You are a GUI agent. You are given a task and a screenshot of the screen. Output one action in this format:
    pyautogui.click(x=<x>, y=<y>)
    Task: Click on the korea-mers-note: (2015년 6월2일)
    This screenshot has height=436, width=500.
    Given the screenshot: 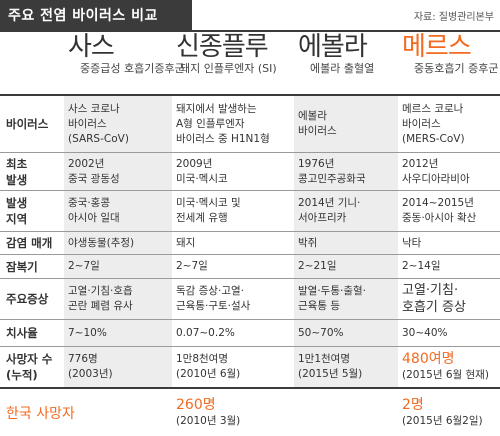 What is the action you would take?
    pyautogui.click(x=442, y=420)
    